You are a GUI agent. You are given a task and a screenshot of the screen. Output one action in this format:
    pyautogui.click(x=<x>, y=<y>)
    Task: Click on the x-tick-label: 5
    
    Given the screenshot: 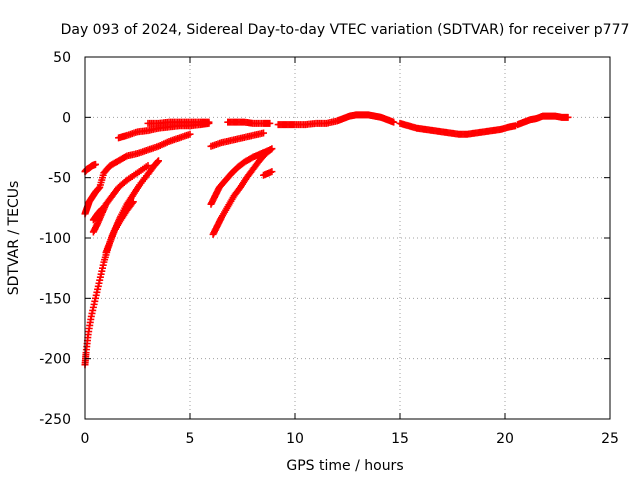 What is the action you would take?
    pyautogui.click(x=190, y=439)
    